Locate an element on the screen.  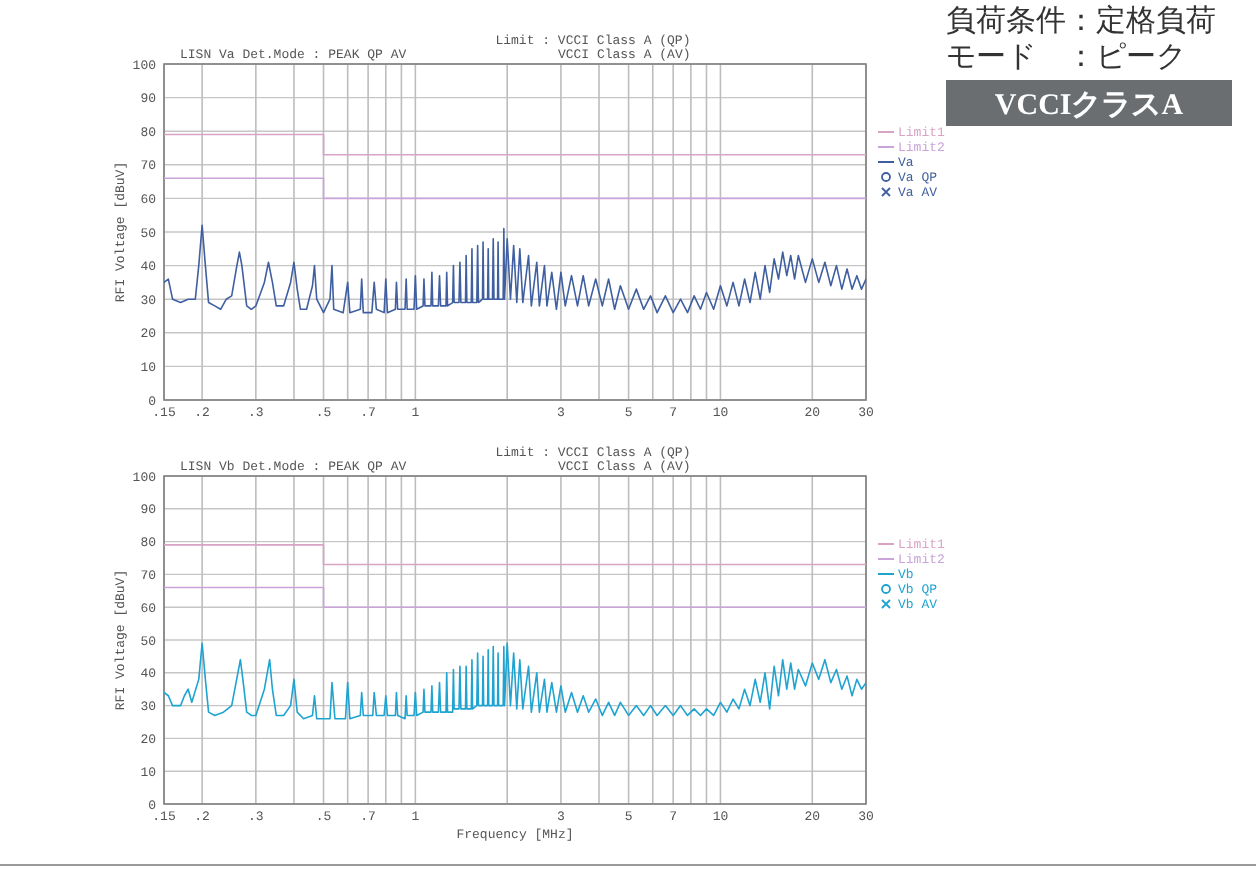
text: モード ：ピーク is located at coordinates (1066, 58).